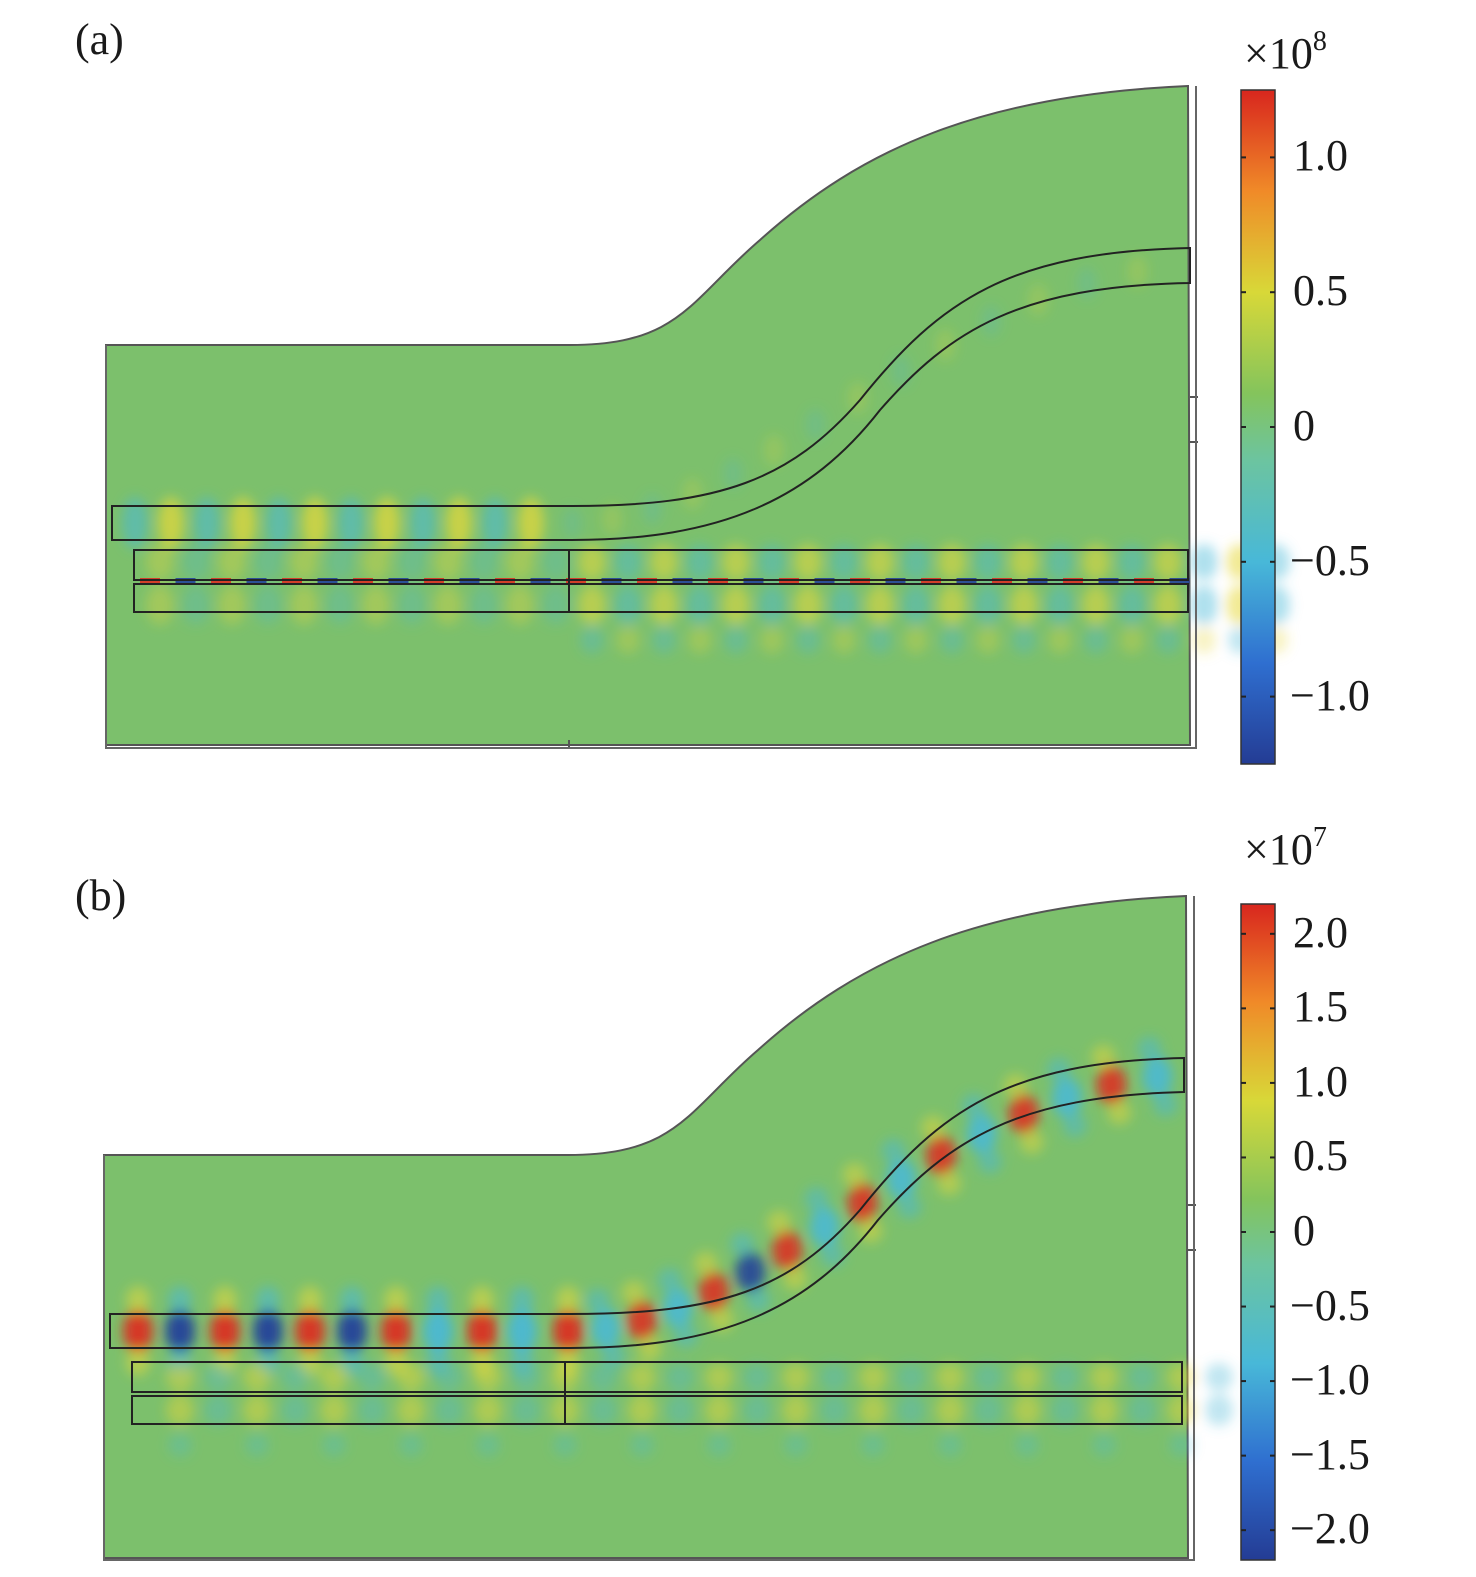  I want to click on panel-a-slot-waveguide-lower, so click(661, 598).